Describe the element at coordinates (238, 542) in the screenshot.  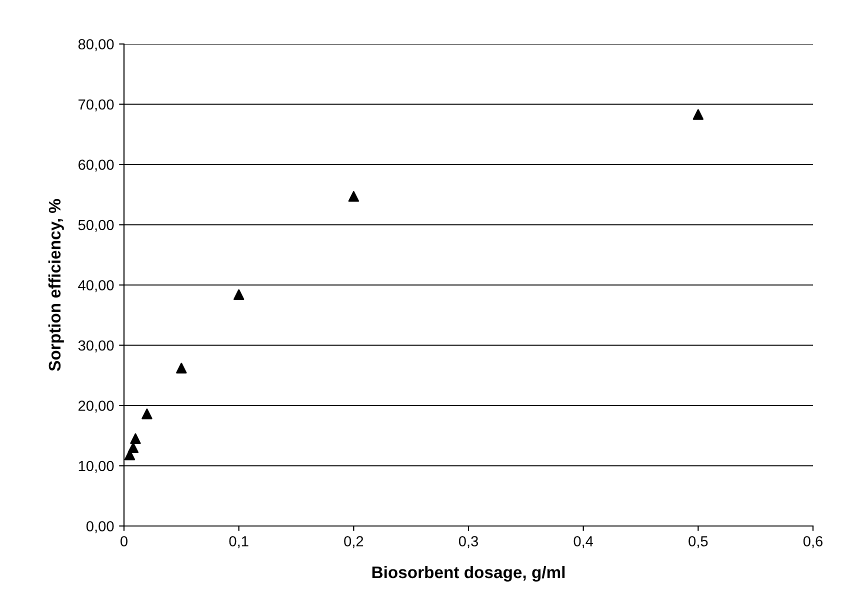
I see `x-tick-label: 0,1` at that location.